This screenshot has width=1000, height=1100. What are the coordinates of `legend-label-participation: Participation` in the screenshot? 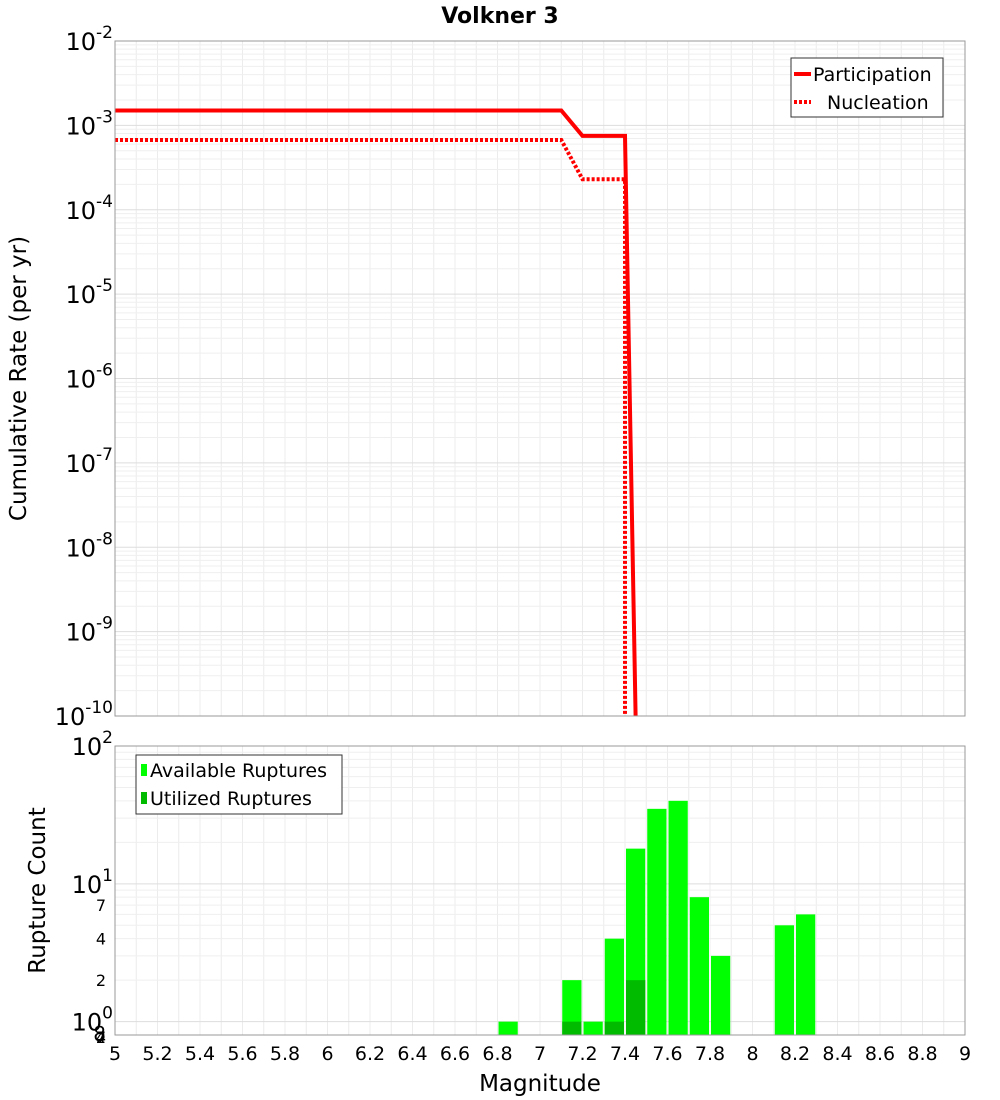 It's located at (872, 75).